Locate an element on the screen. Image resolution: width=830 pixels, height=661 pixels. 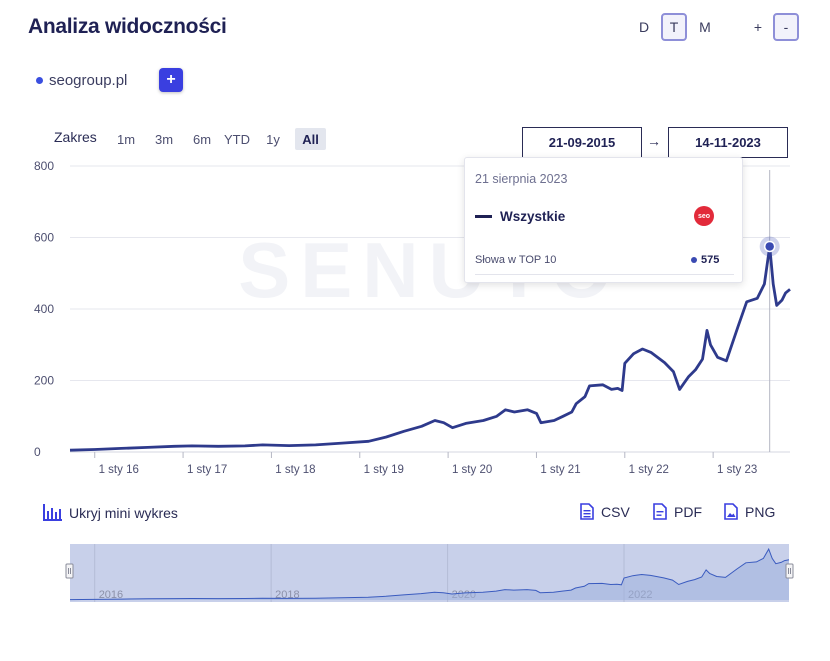
bar-chart-icon is located at coordinates (52, 512).